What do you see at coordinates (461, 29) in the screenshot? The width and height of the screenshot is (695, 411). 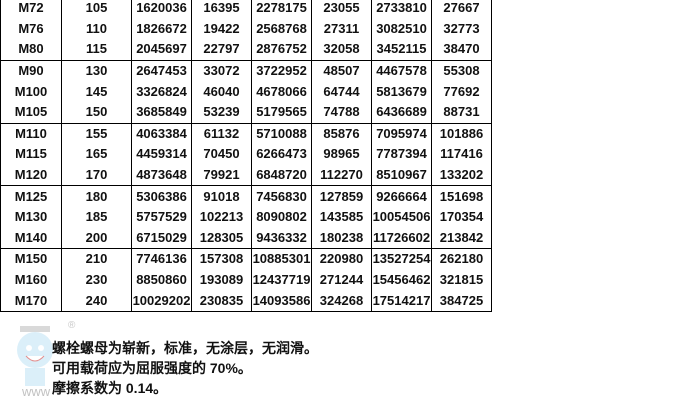 I see `table-cell: 32773` at bounding box center [461, 29].